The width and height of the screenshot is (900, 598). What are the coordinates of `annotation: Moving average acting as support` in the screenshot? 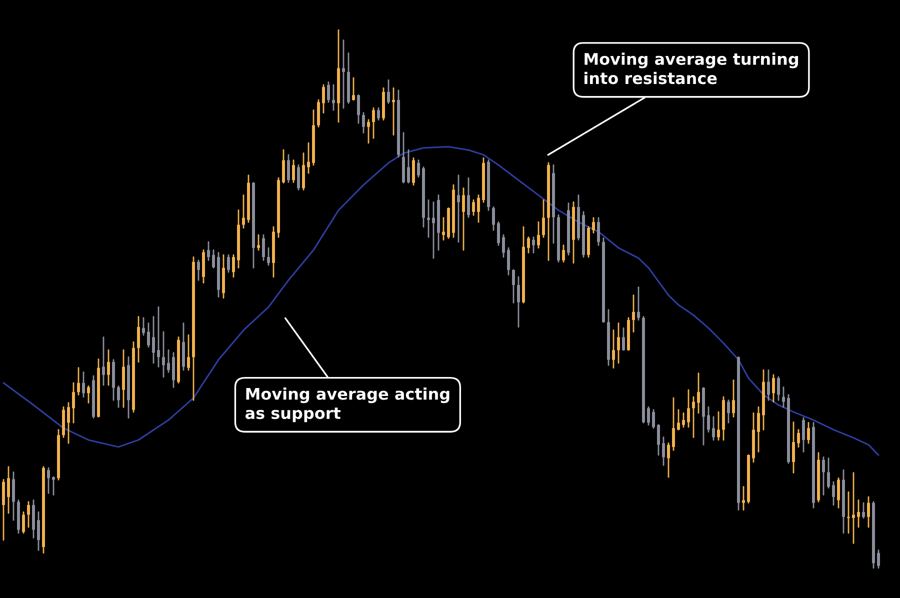 It's located at (347, 405).